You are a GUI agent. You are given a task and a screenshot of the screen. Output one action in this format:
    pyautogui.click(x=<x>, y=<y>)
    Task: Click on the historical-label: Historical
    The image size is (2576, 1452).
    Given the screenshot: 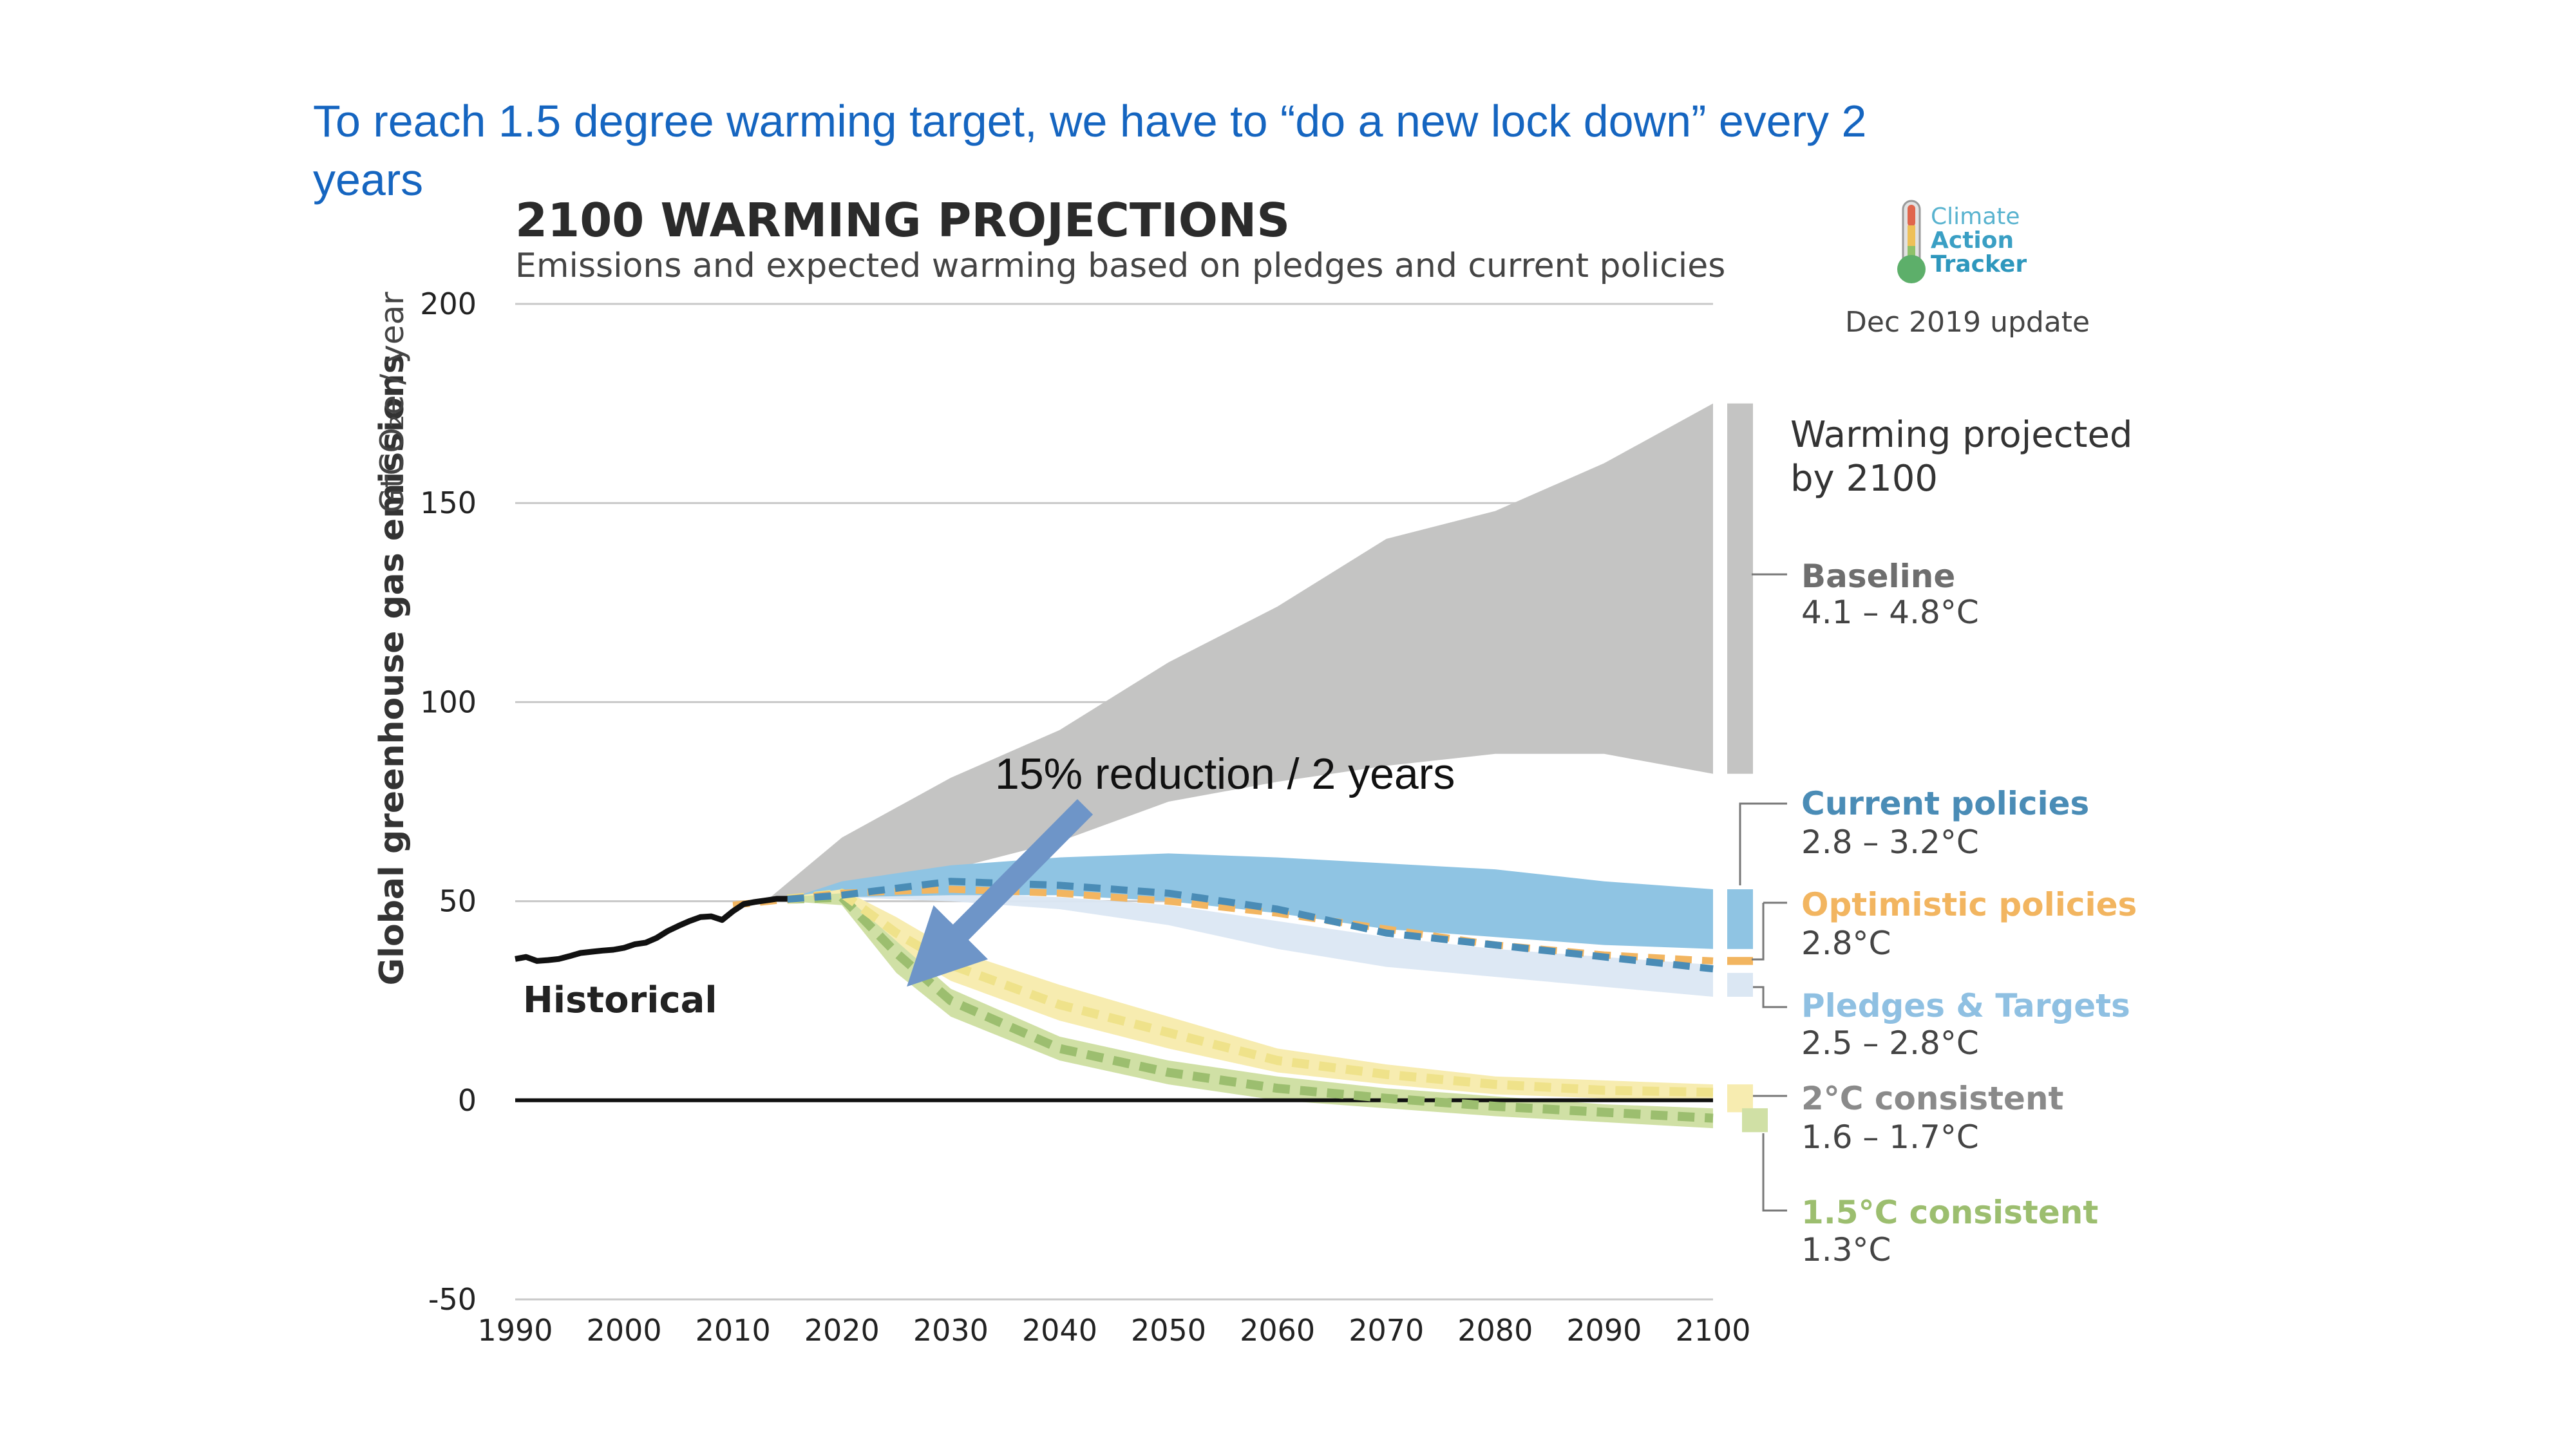 What is the action you would take?
    pyautogui.click(x=620, y=1000)
    